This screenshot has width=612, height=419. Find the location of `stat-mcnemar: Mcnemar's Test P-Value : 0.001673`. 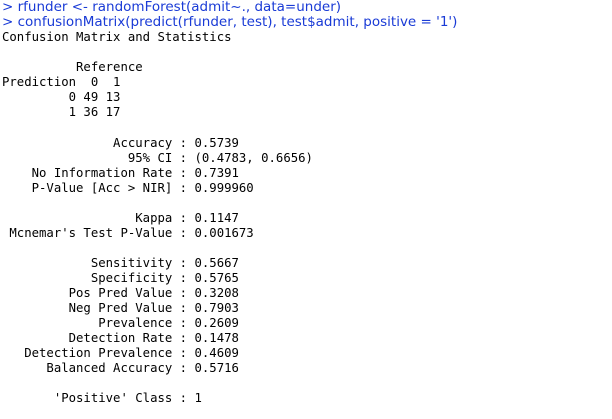

stat-mcnemar: Mcnemar's Test P-Value : 0.001673 is located at coordinates (128, 233).